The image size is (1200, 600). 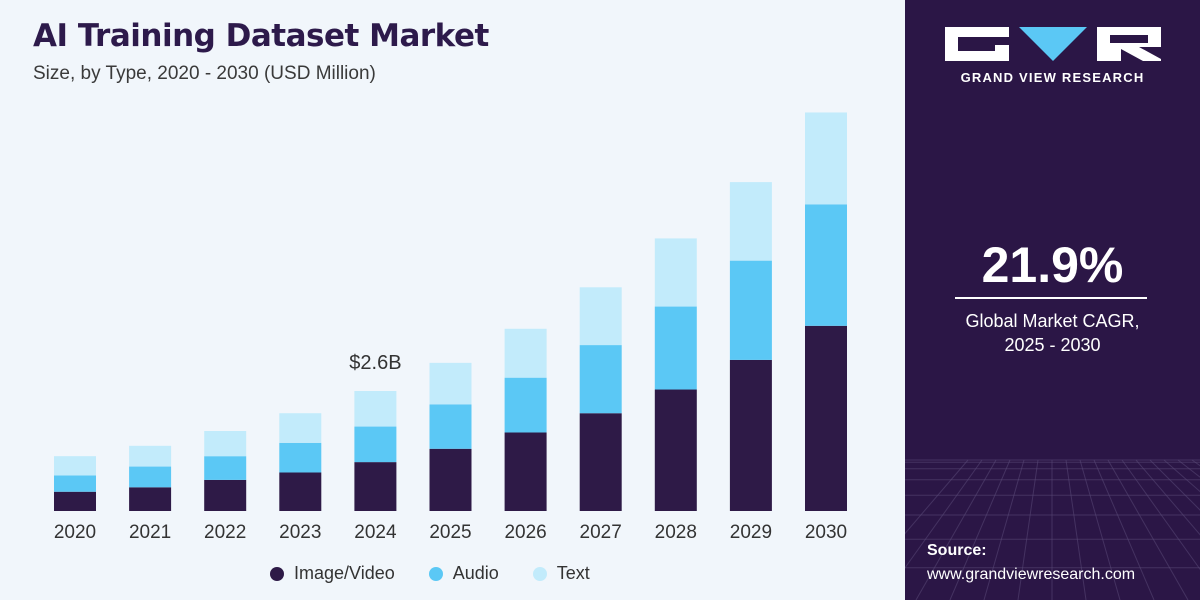 I want to click on bar-2020-audio, so click(x=75, y=483).